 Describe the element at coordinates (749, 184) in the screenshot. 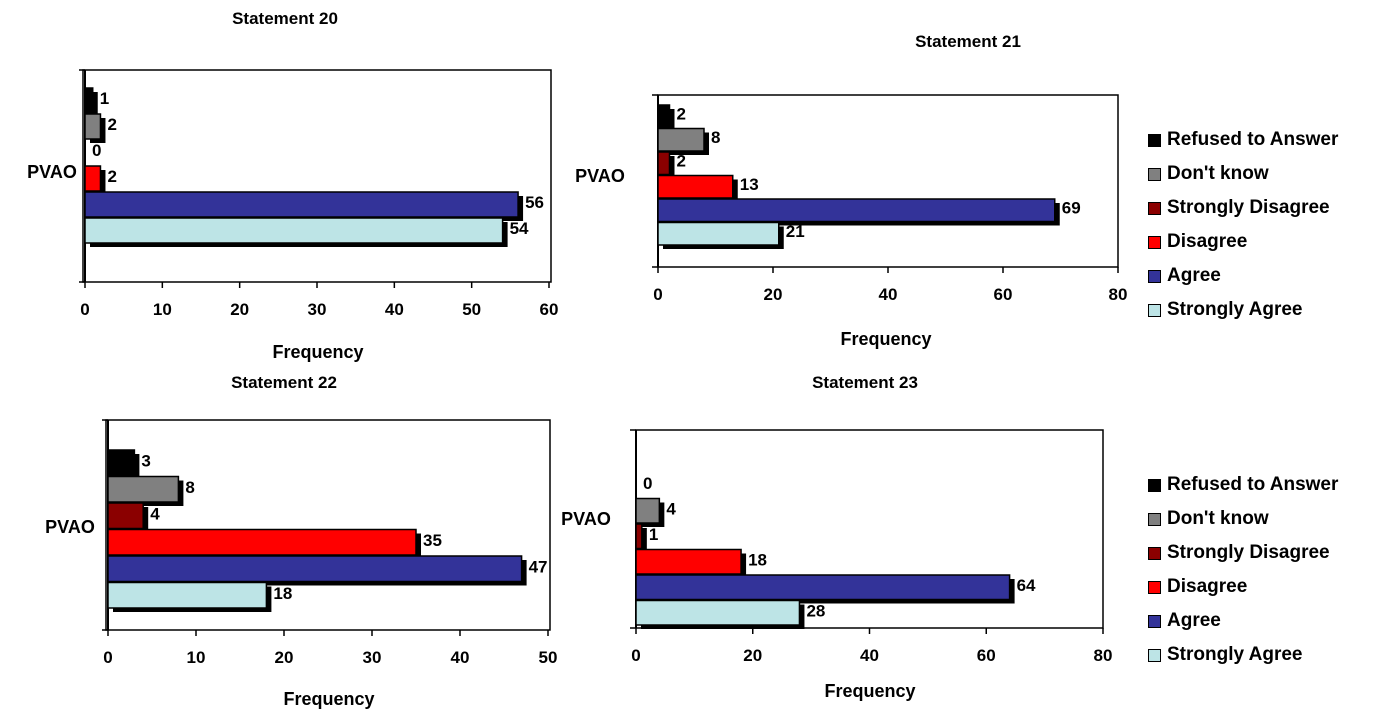

I see `data-label: 13` at that location.